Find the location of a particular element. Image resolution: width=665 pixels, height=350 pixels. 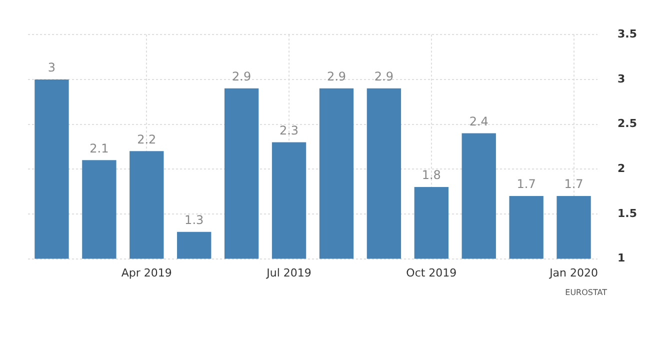

data-label: 1.8 is located at coordinates (431, 175).